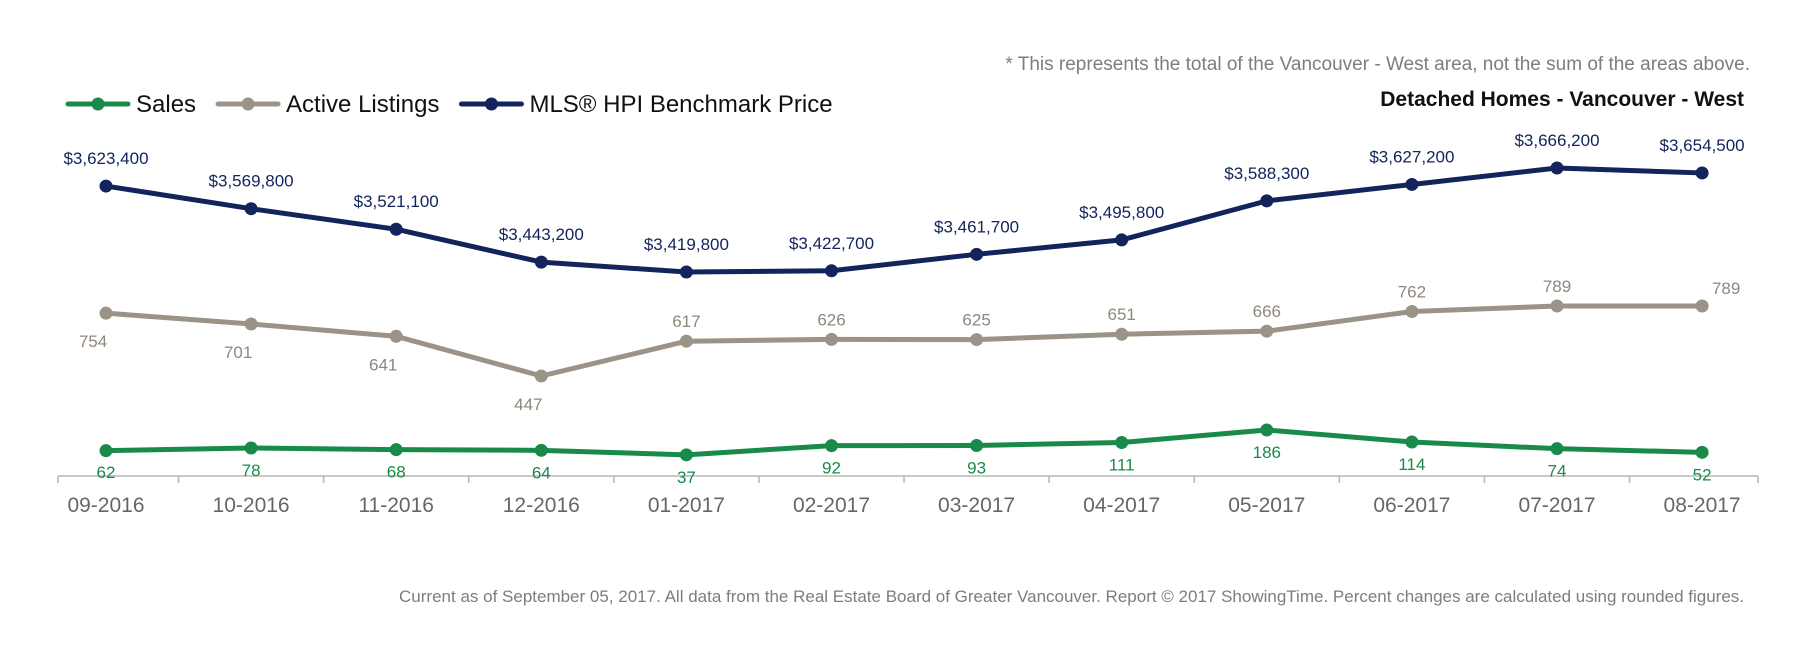  I want to click on x-tick-label: 05-2017, so click(1266, 505).